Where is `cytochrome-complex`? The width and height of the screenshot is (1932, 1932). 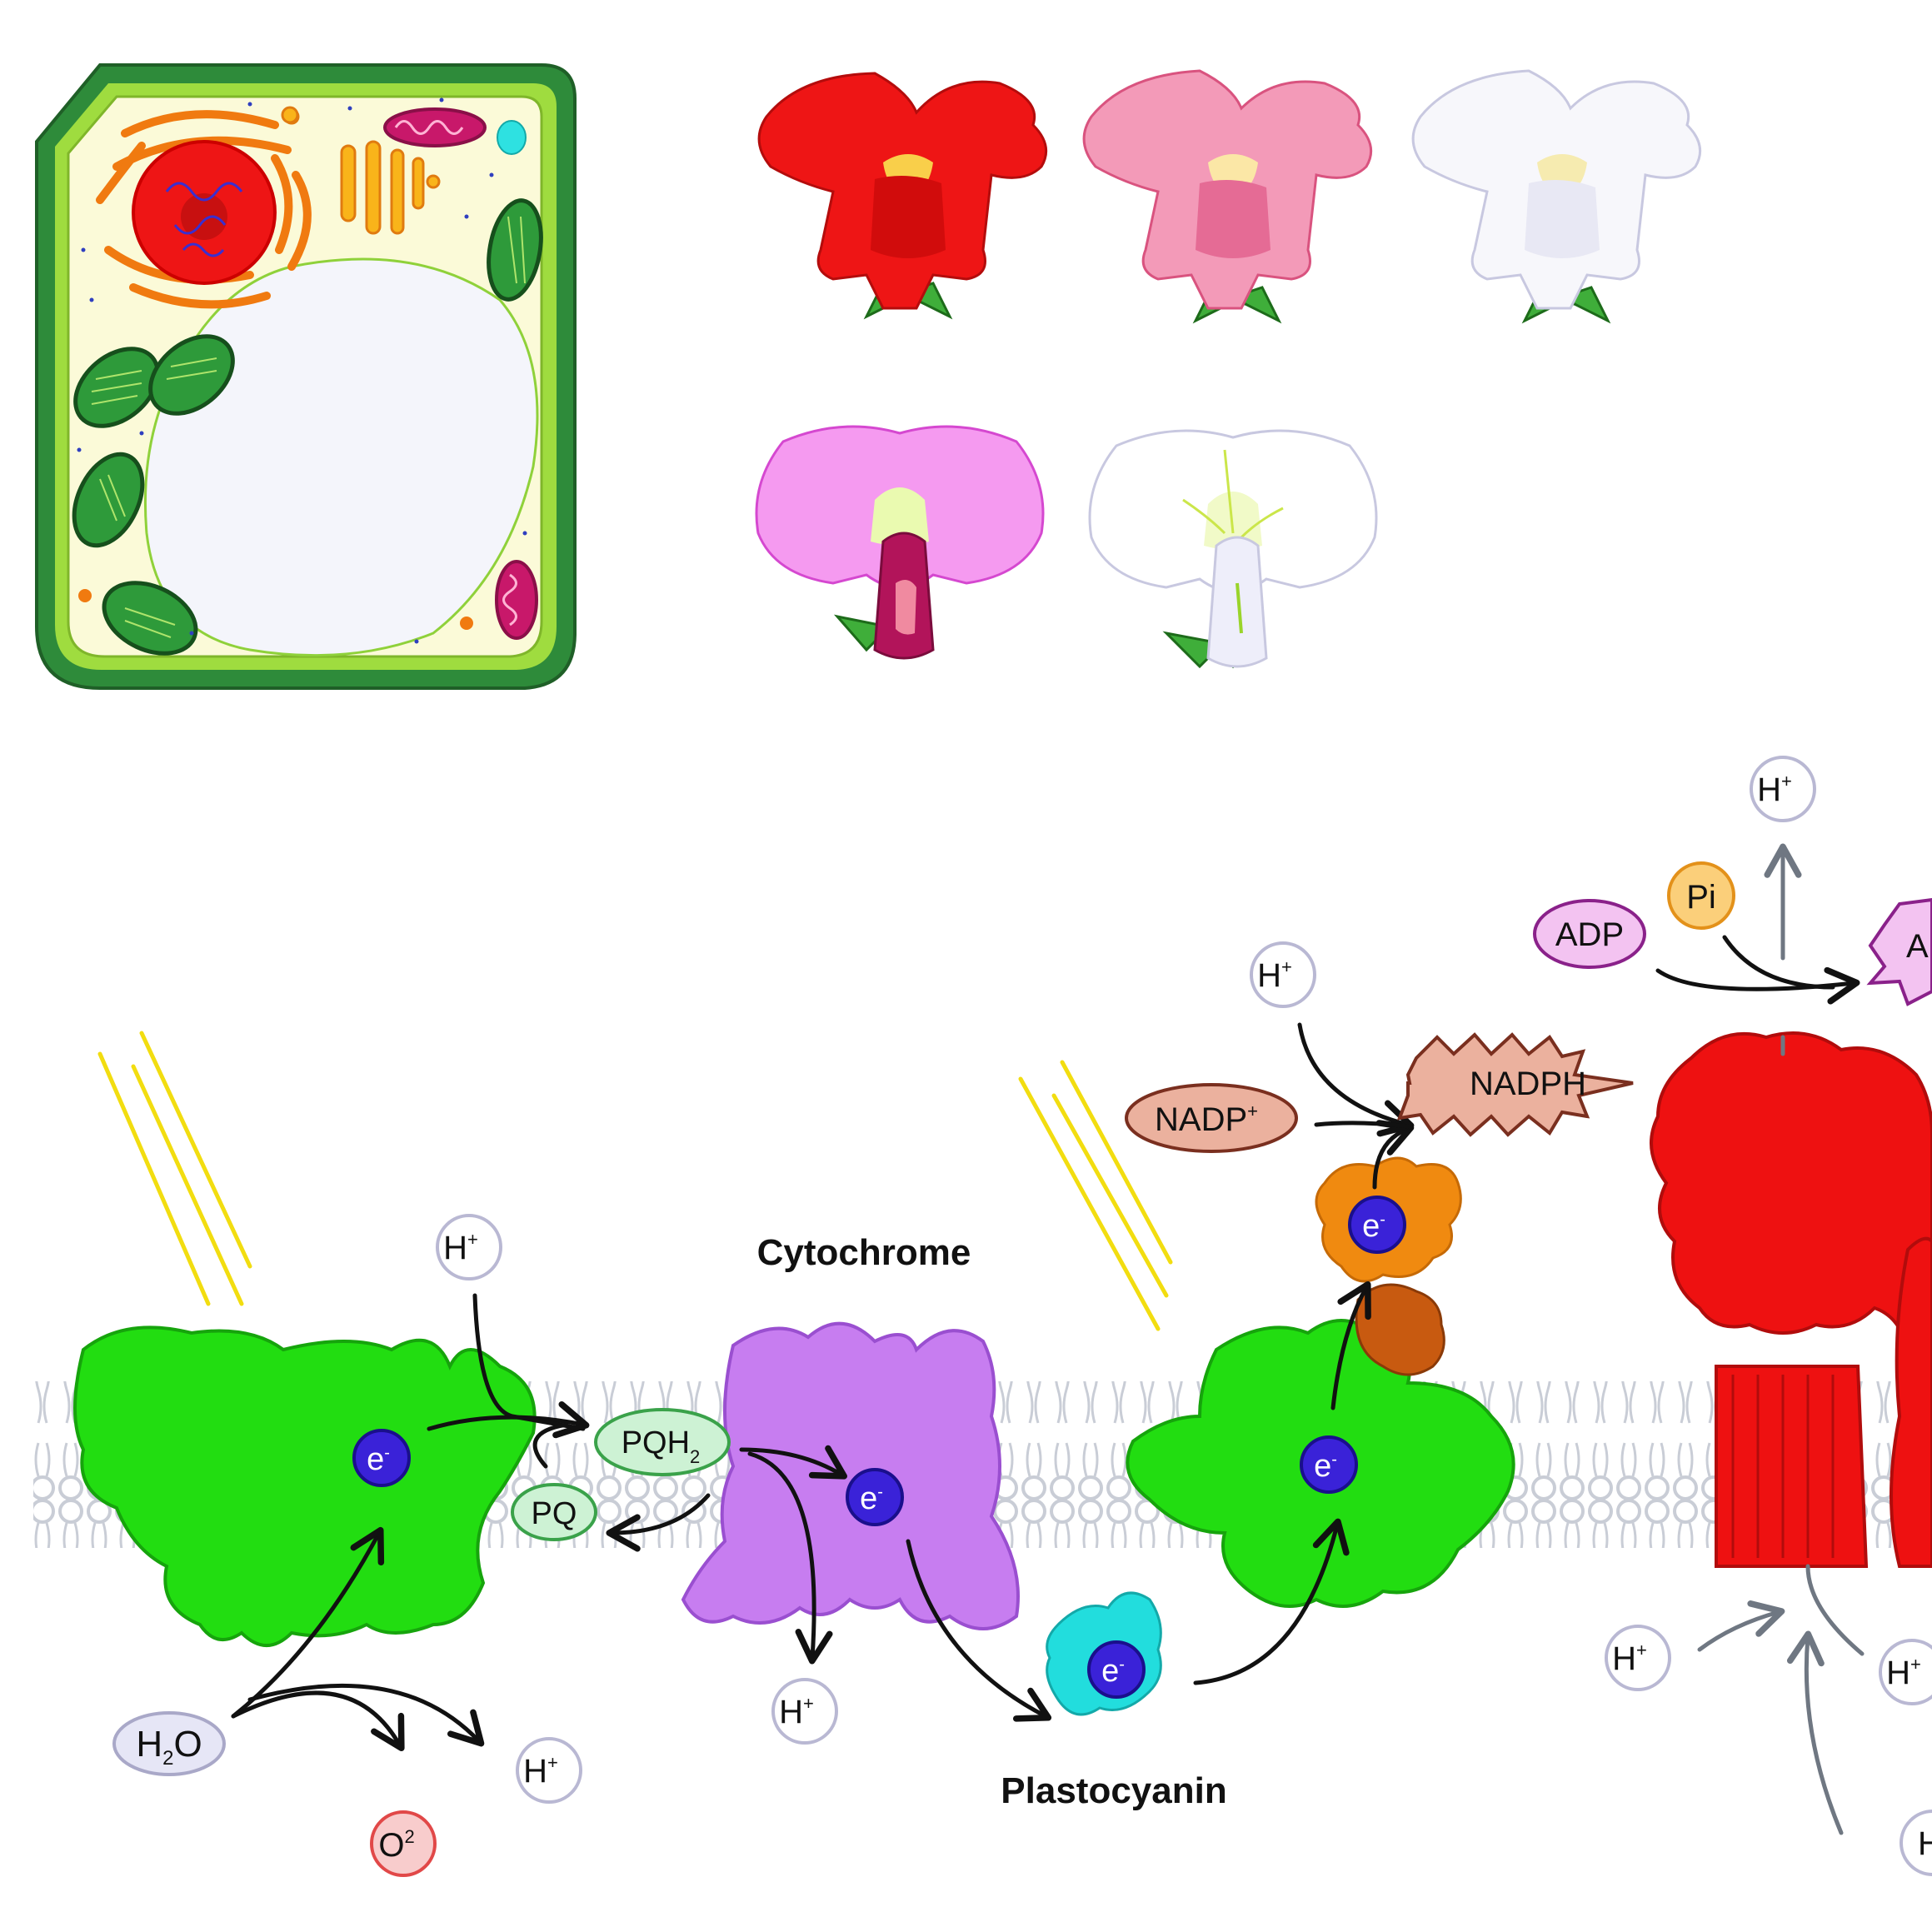
cytochrome-complex is located at coordinates (850, 1475).